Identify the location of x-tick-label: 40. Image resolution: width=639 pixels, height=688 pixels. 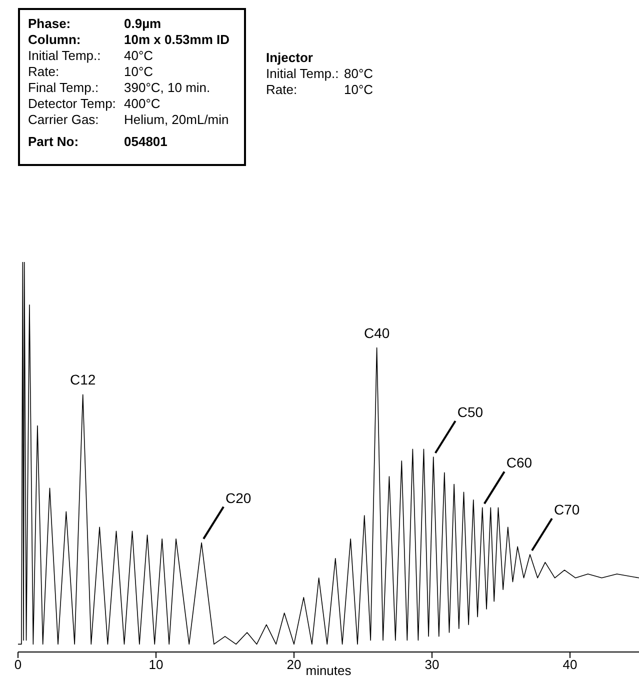
(570, 664).